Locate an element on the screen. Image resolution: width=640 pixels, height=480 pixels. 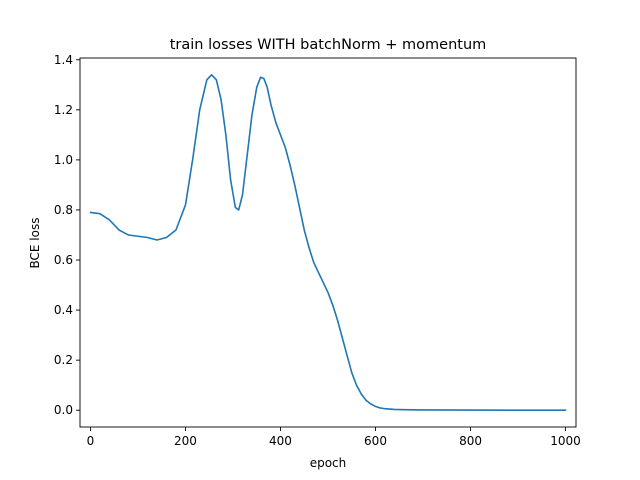
y-tick-label: 1.4 is located at coordinates (63, 60).